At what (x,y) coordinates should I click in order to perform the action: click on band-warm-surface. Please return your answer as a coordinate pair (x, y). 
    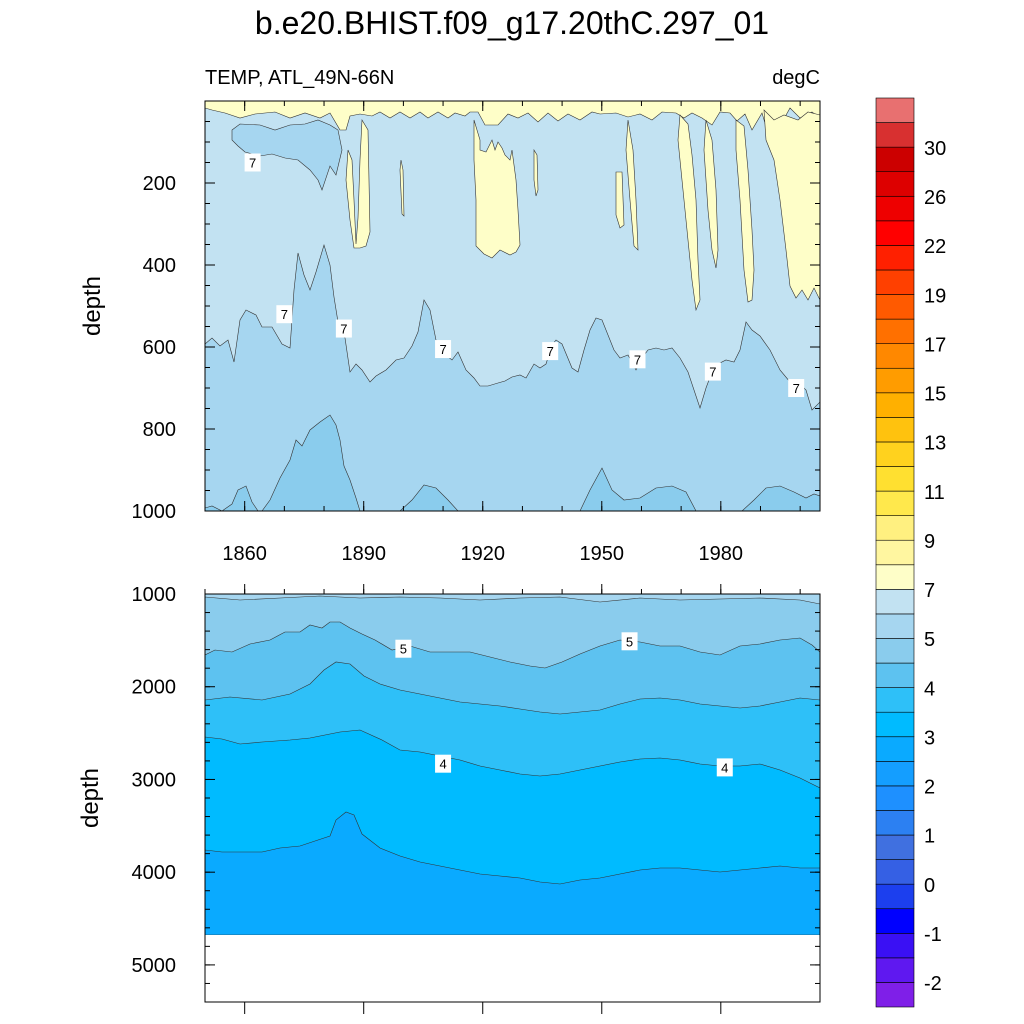
    Looking at the image, I should click on (512, 121).